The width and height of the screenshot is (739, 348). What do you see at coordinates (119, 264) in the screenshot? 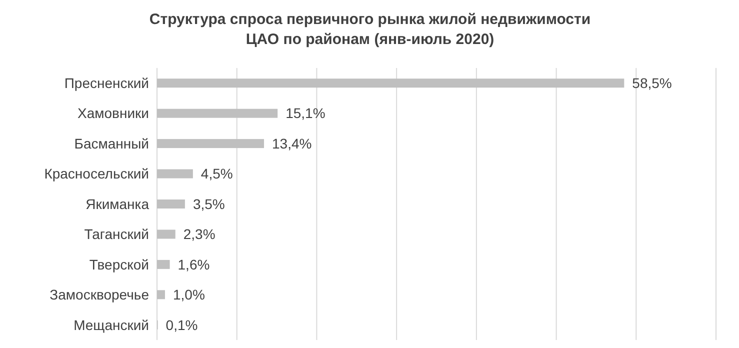
I see `y-tick-label: Тверской` at bounding box center [119, 264].